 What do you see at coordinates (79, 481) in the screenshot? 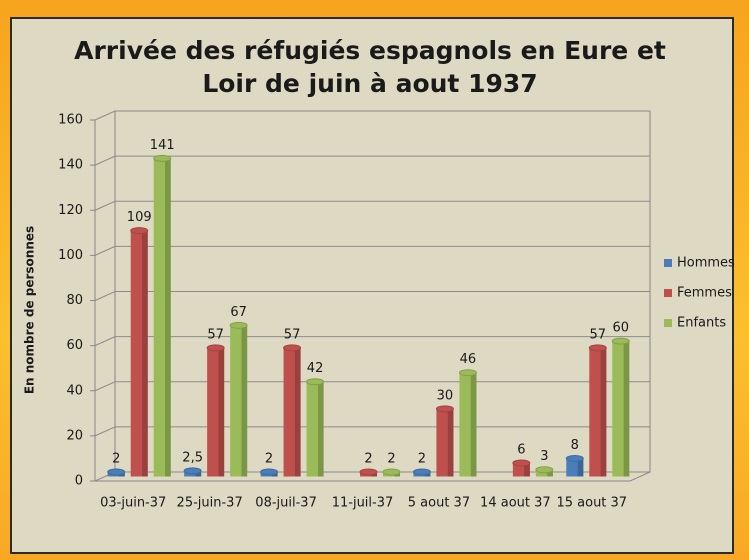
I see `y-tick-label: 0` at bounding box center [79, 481].